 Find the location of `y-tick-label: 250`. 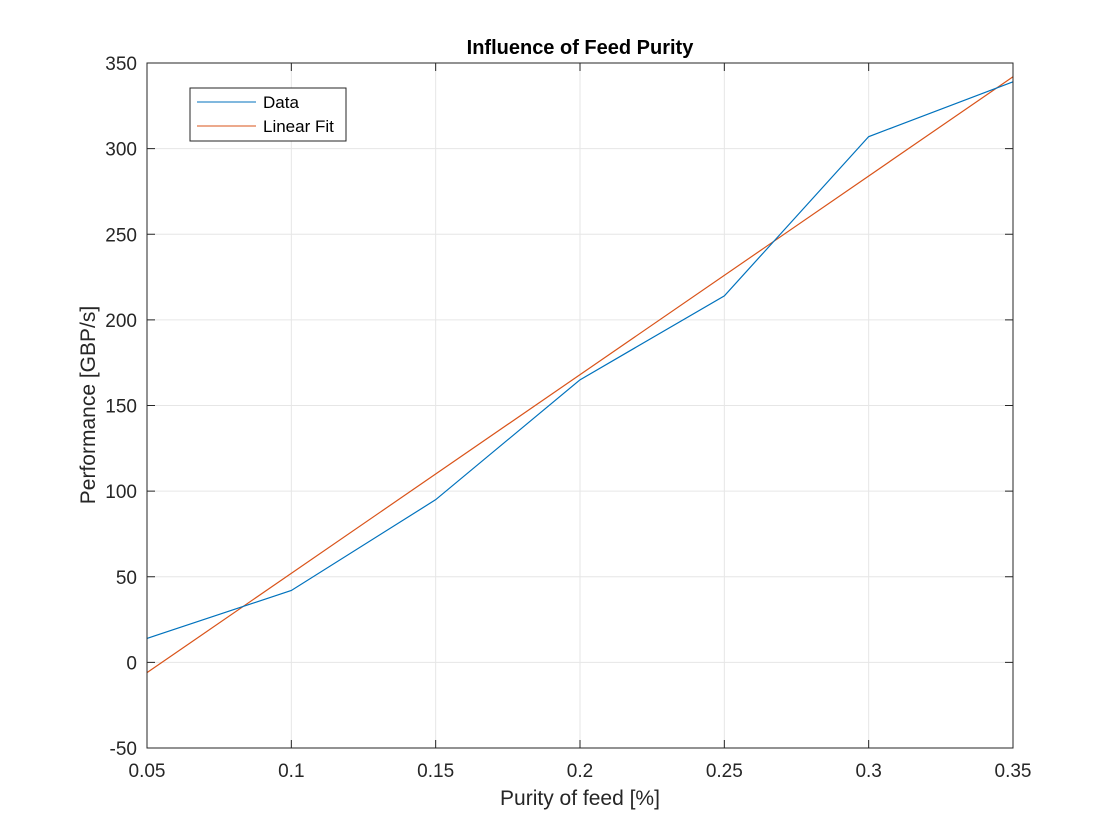

y-tick-label: 250 is located at coordinates (121, 235).